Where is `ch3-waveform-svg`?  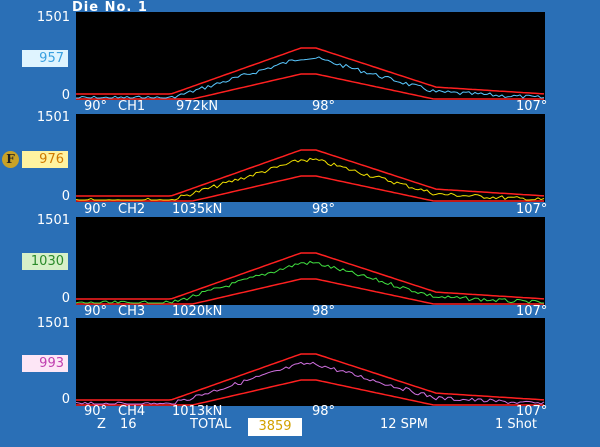 ch3-waveform-svg is located at coordinates (310, 278).